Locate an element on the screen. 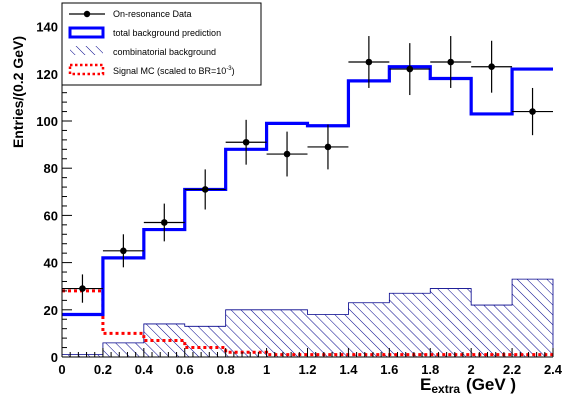  legend-box is located at coordinates (161, 44).